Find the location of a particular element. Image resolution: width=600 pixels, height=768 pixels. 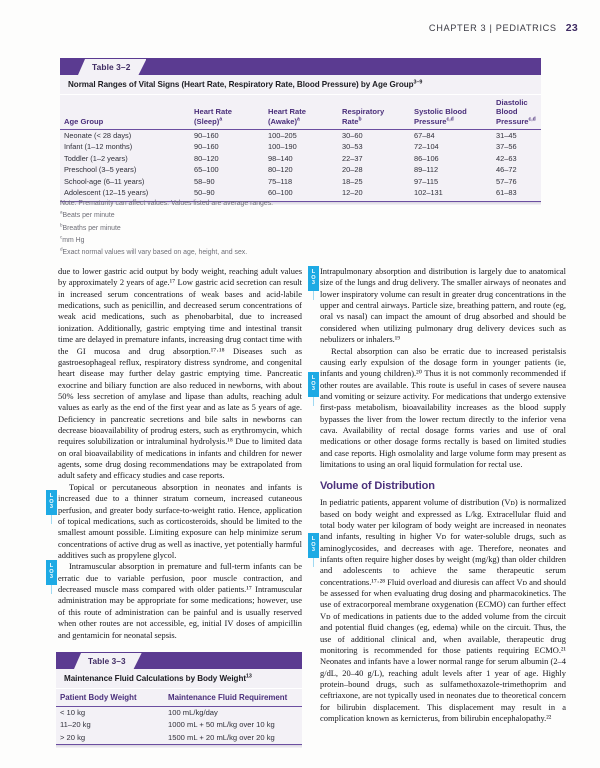

page-number: 23 is located at coordinates (571, 28).